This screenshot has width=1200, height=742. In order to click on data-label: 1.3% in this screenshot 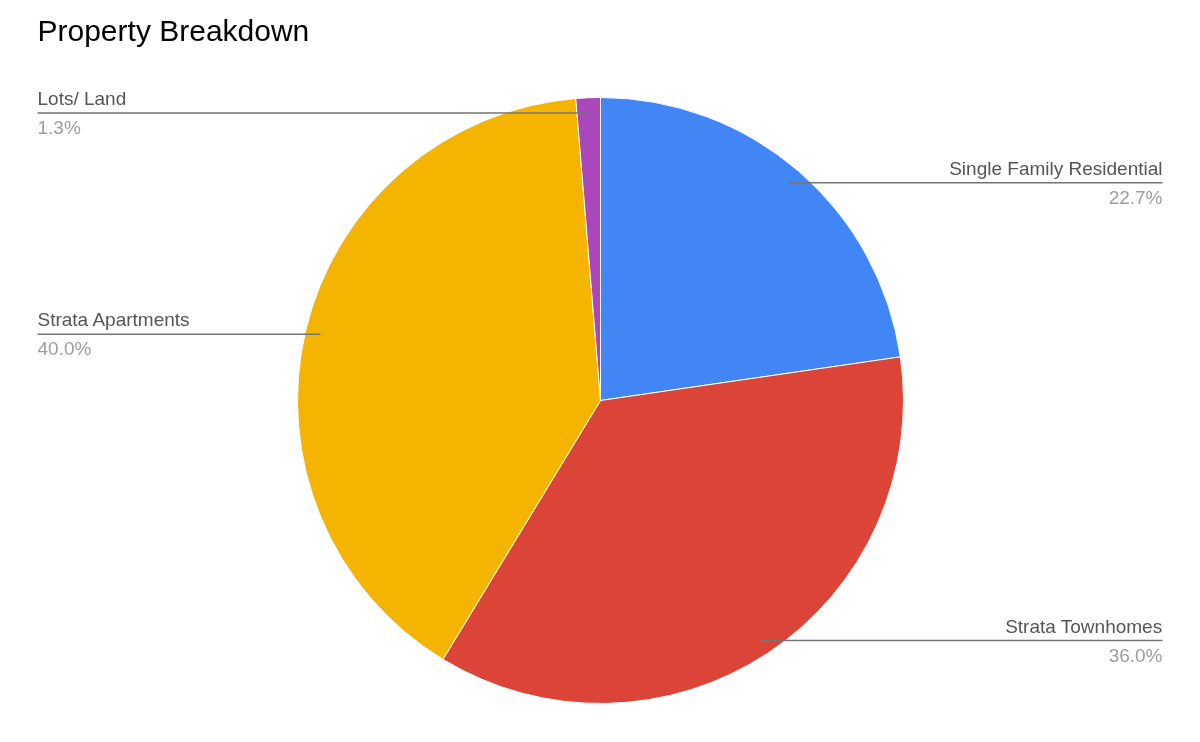, I will do `click(59, 127)`.